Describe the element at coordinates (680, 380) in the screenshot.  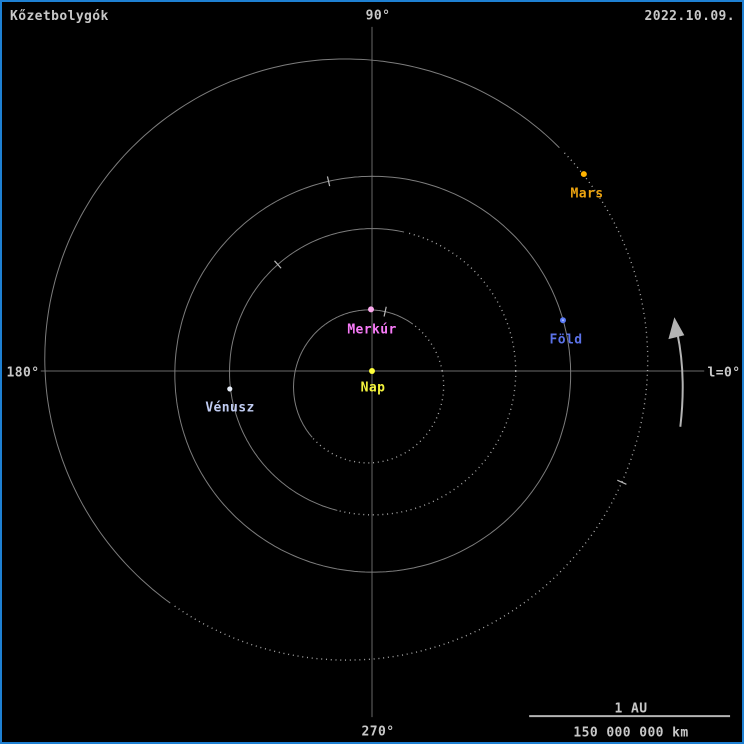
I see `revolution-arrow` at that location.